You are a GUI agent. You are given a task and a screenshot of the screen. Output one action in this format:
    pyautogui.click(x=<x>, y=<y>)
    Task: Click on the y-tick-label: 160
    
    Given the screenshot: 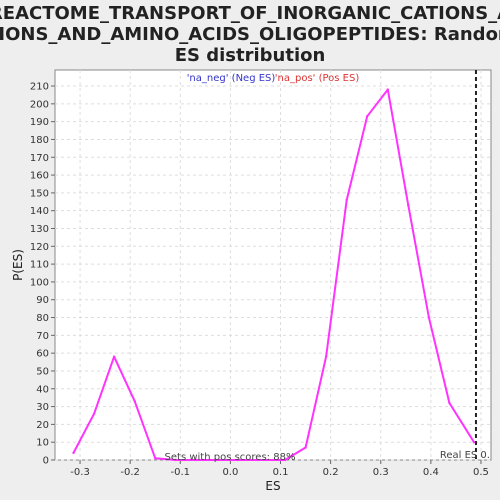 What is the action you would take?
    pyautogui.click(x=39, y=176)
    